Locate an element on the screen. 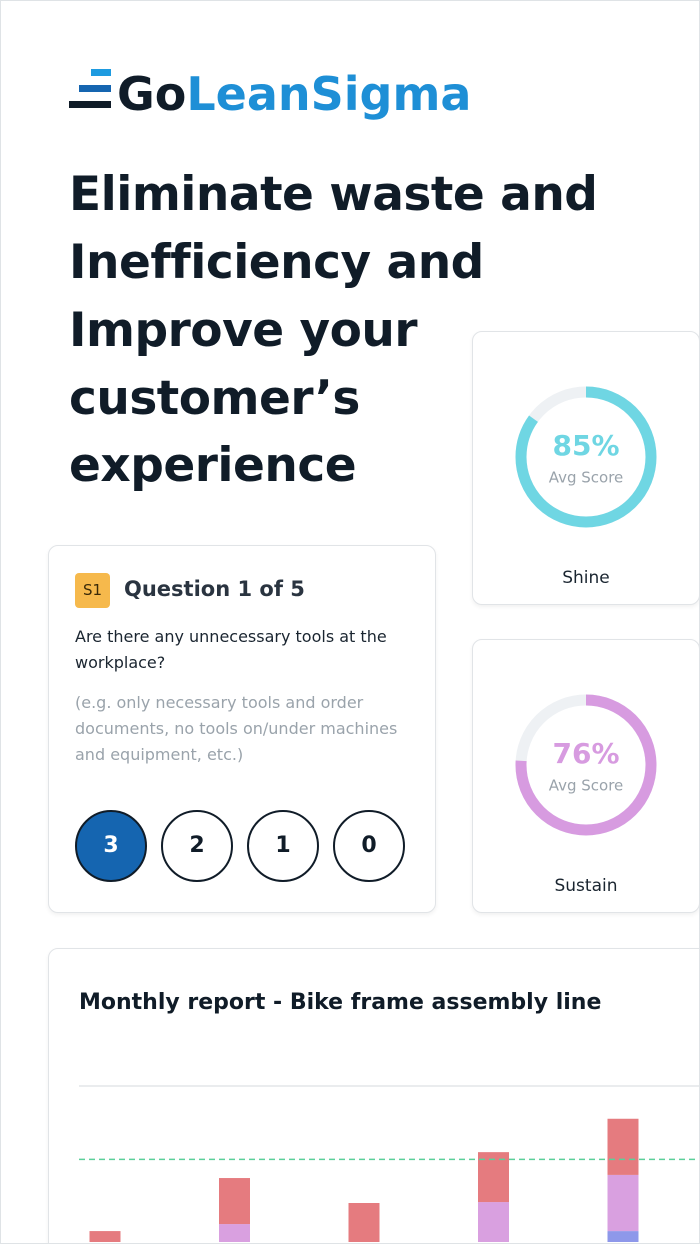  question-title: Question 1 of 5 is located at coordinates (214, 589).